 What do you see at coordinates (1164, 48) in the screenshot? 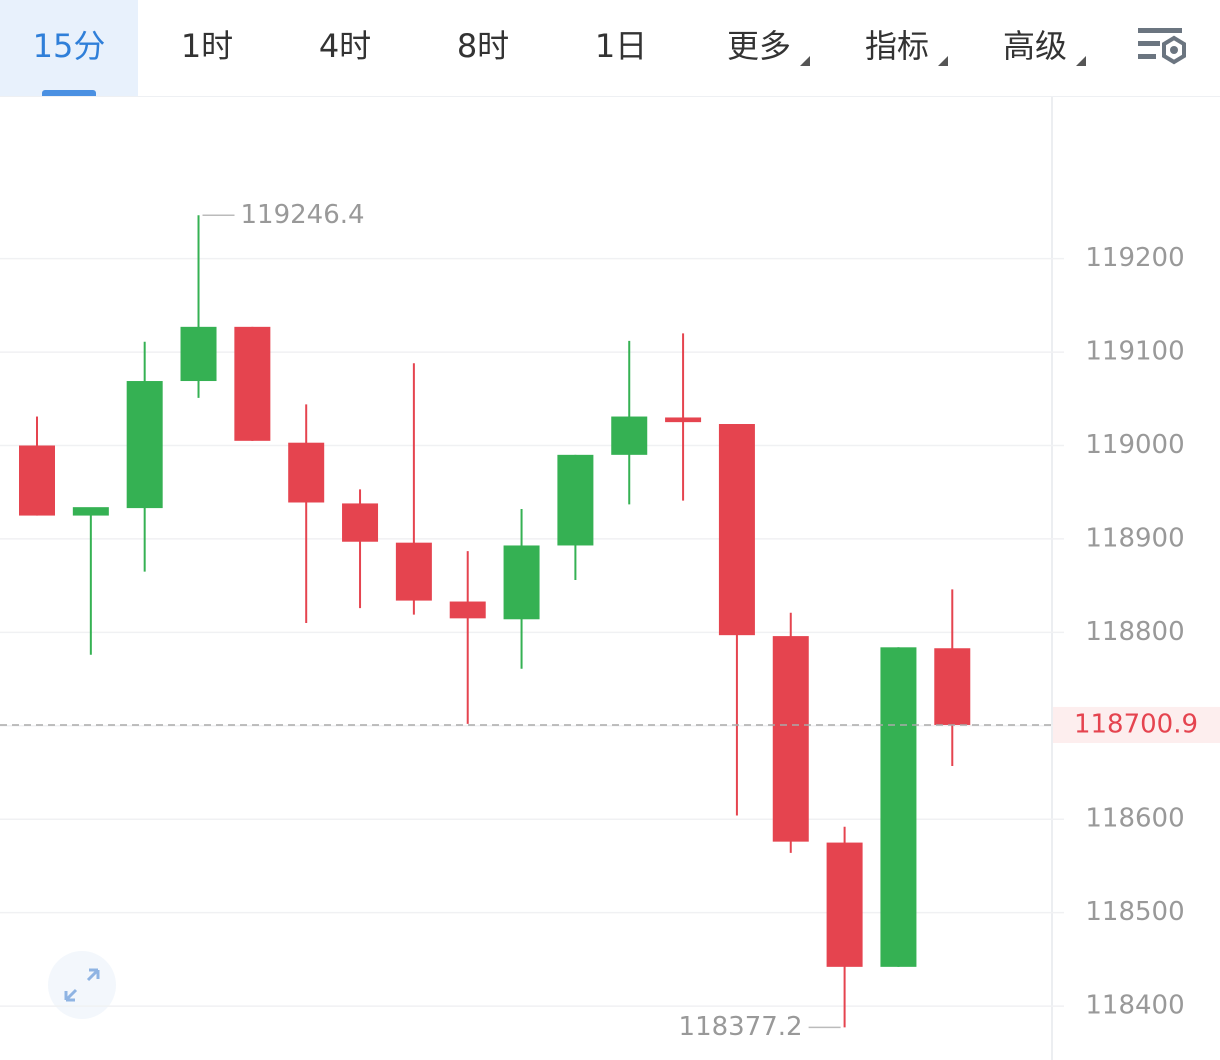
I see `settings-icon` at bounding box center [1164, 48].